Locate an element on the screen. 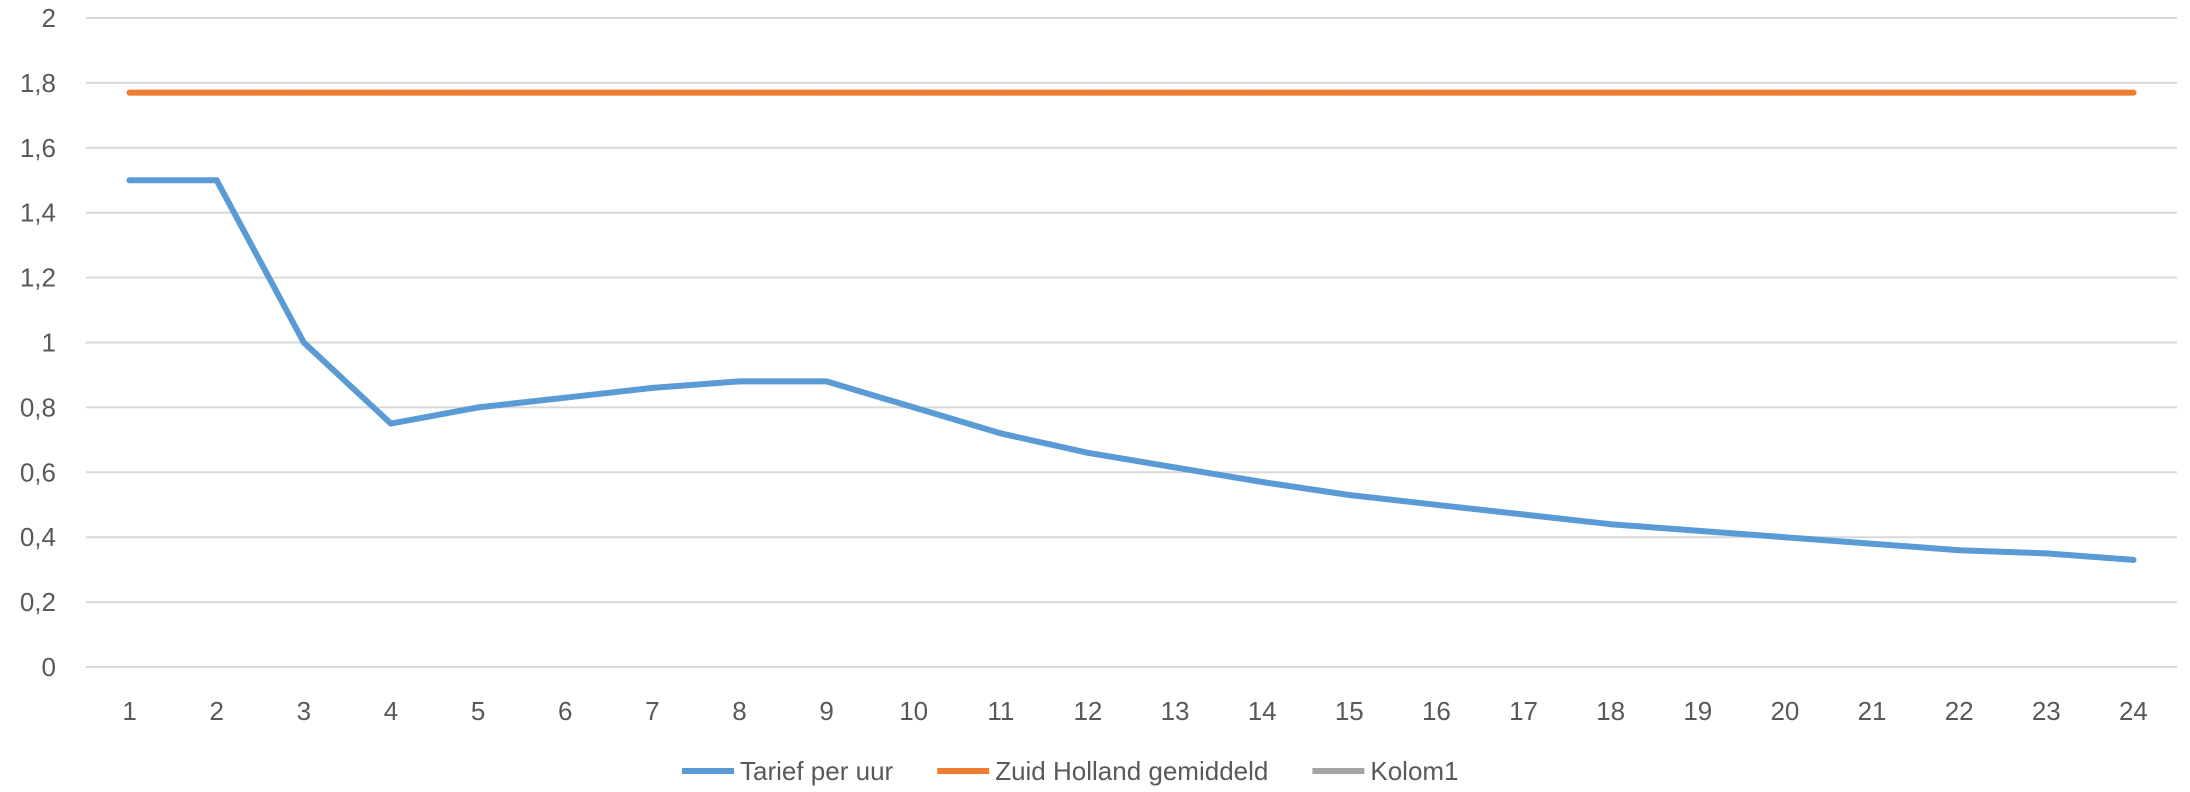 The image size is (2190, 792). legend-label: Kolom1 is located at coordinates (1414, 771).